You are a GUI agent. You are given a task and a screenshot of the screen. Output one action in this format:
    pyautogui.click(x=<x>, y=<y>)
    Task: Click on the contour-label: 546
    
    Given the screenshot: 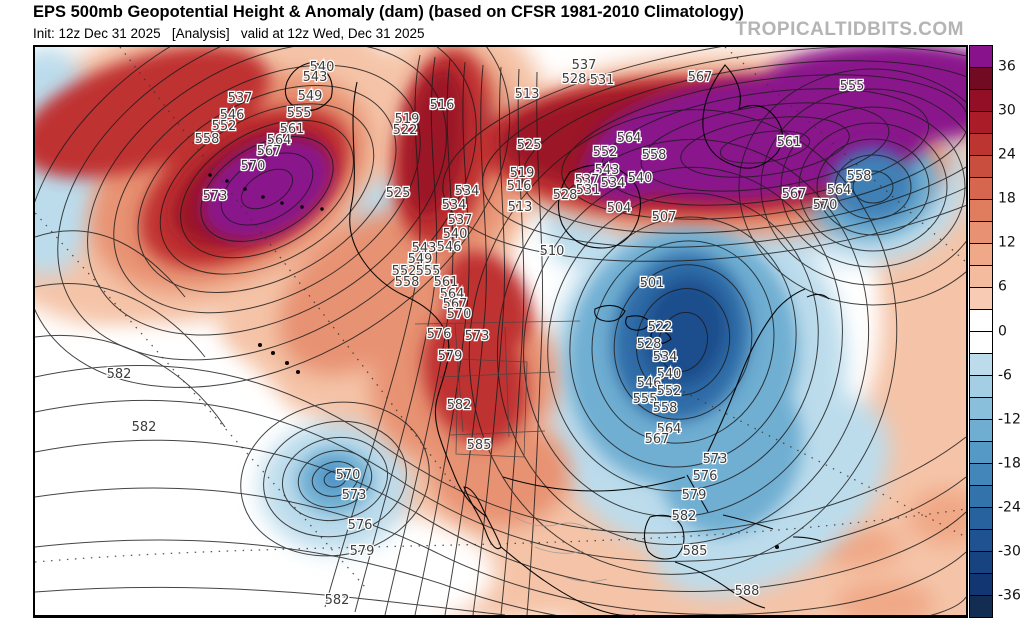 What is the action you would take?
    pyautogui.click(x=649, y=383)
    